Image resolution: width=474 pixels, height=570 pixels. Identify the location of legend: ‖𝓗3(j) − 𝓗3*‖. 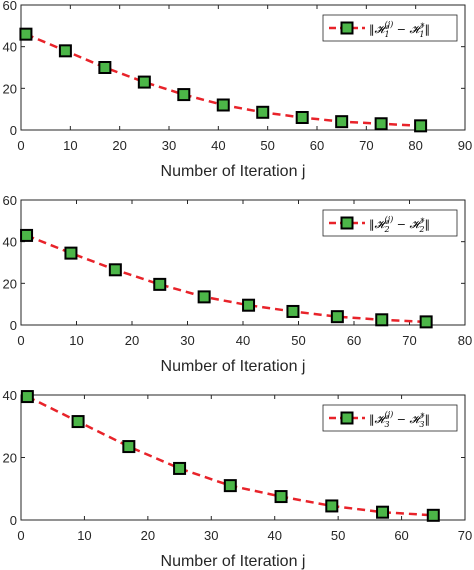
(390, 418).